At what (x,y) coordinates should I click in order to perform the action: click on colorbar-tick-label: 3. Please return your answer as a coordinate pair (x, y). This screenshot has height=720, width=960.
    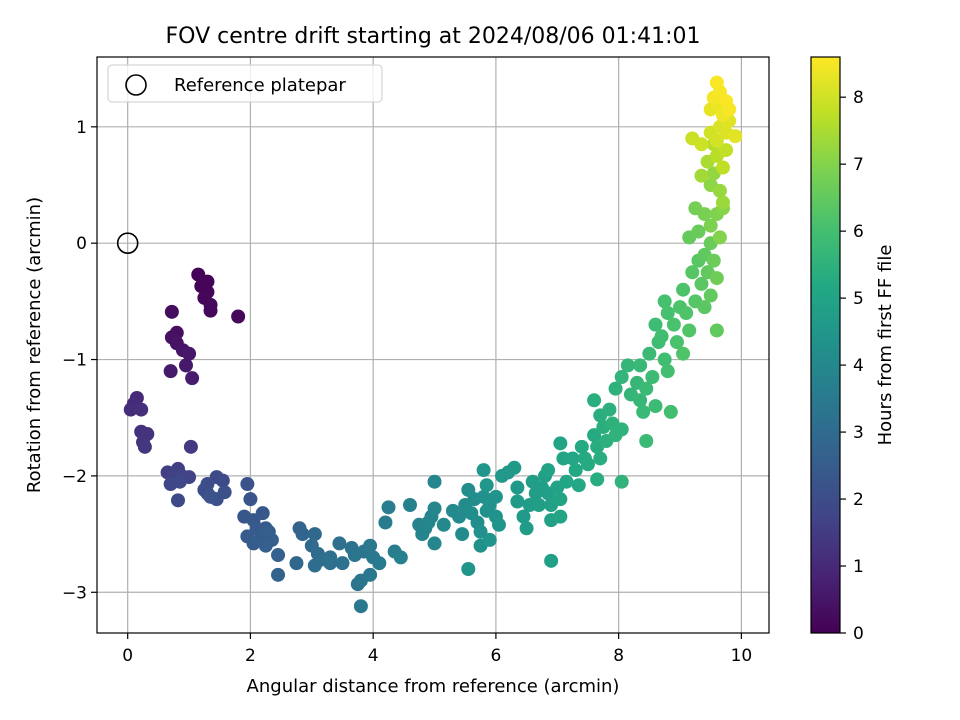
    Looking at the image, I should click on (858, 433).